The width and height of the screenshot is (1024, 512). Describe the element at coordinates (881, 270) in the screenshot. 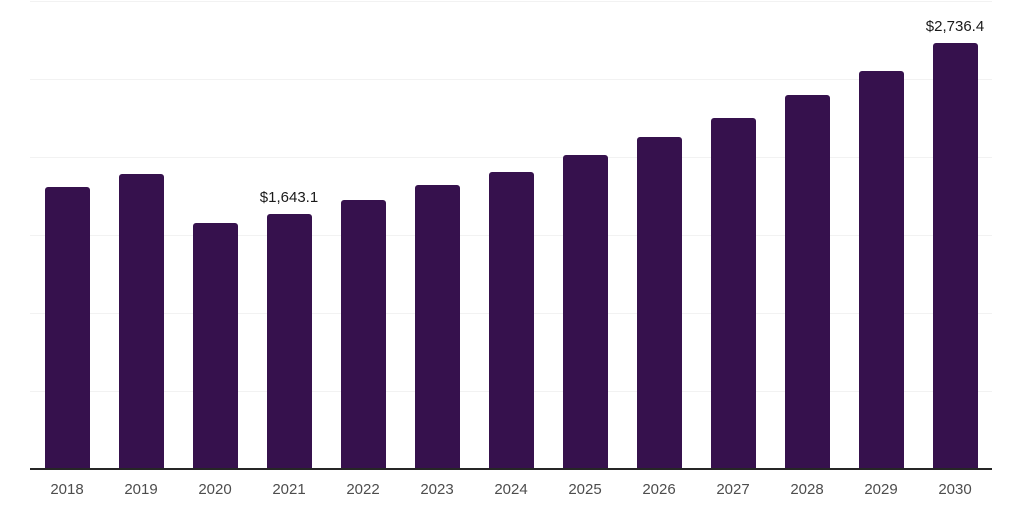

I see `bar-2029` at that location.